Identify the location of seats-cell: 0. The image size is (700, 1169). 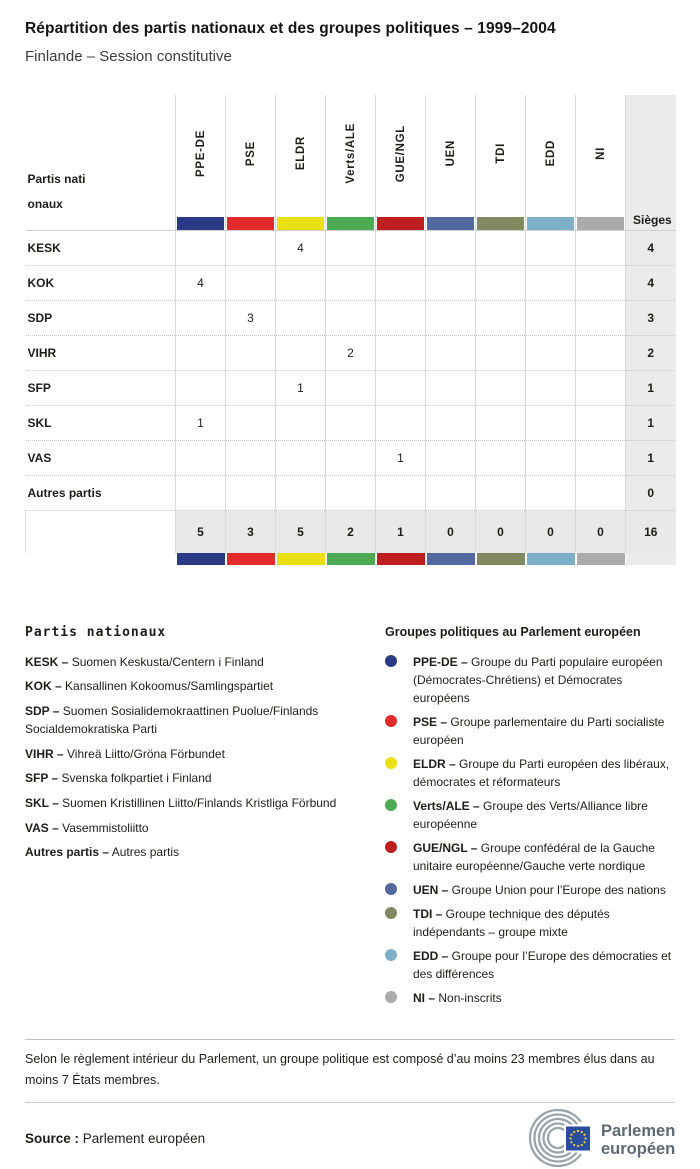
(650, 493).